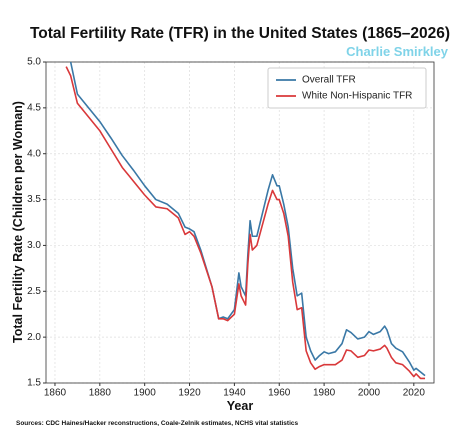  I want to click on x-axis-label: Year, so click(240, 406).